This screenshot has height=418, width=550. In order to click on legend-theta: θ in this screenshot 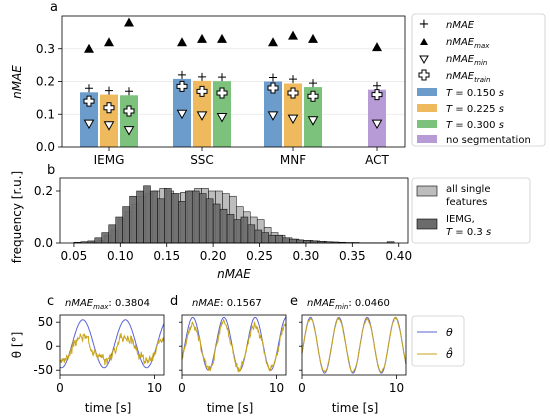, I will do `click(449, 332)`.